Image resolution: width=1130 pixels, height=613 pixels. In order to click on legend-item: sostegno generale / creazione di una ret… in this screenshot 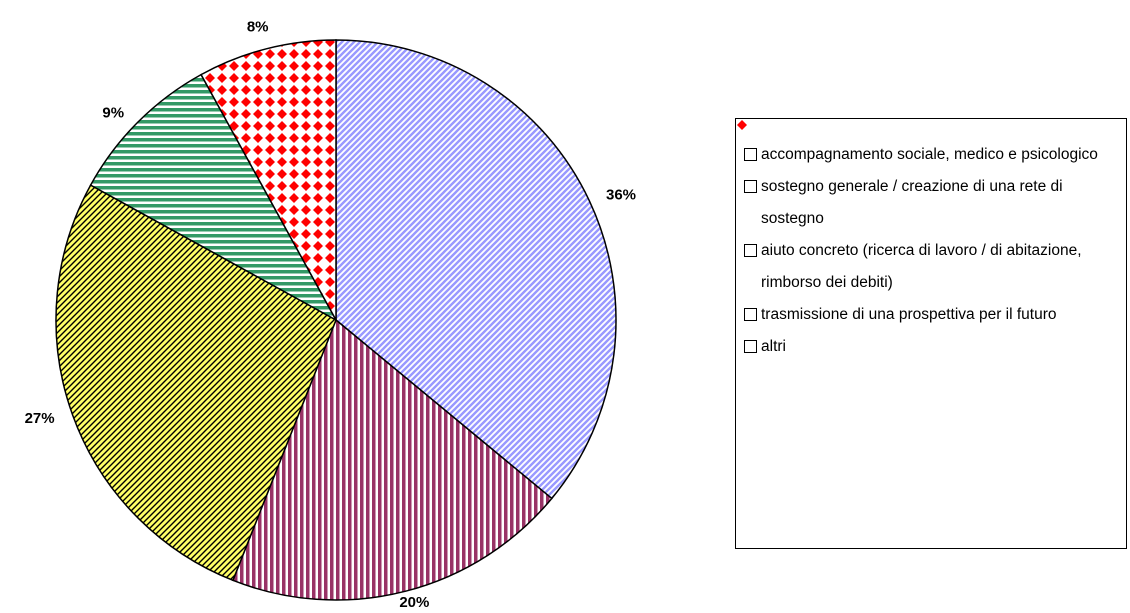, I will do `click(931, 177)`.